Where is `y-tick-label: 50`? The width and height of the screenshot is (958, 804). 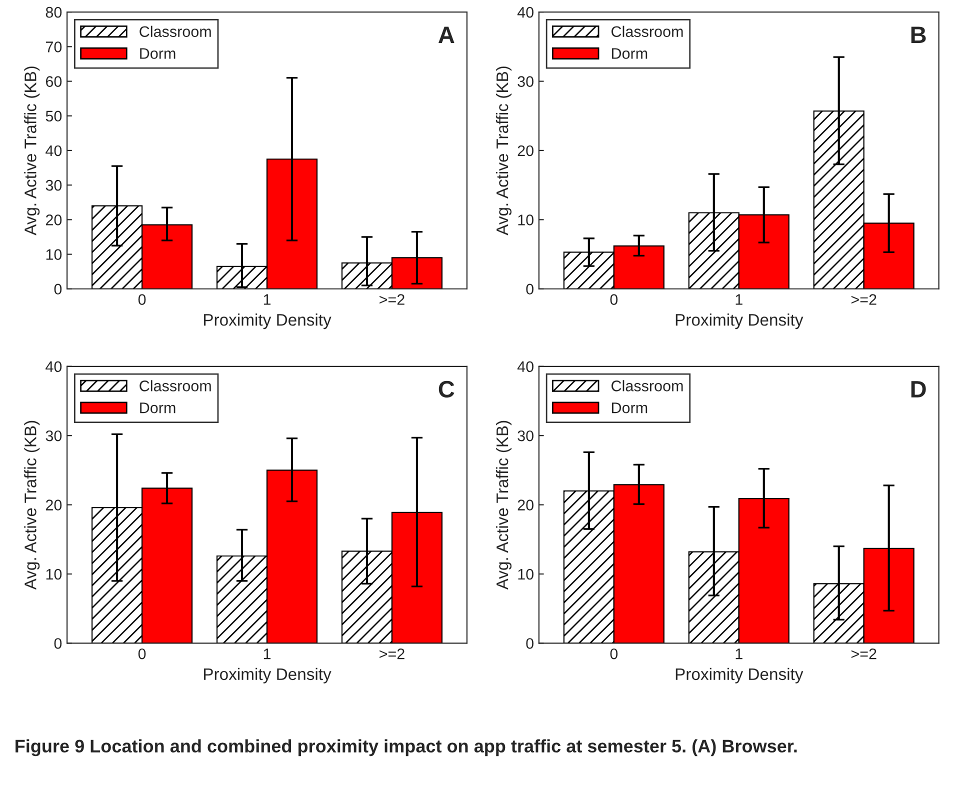 y-tick-label: 50 is located at coordinates (54, 116).